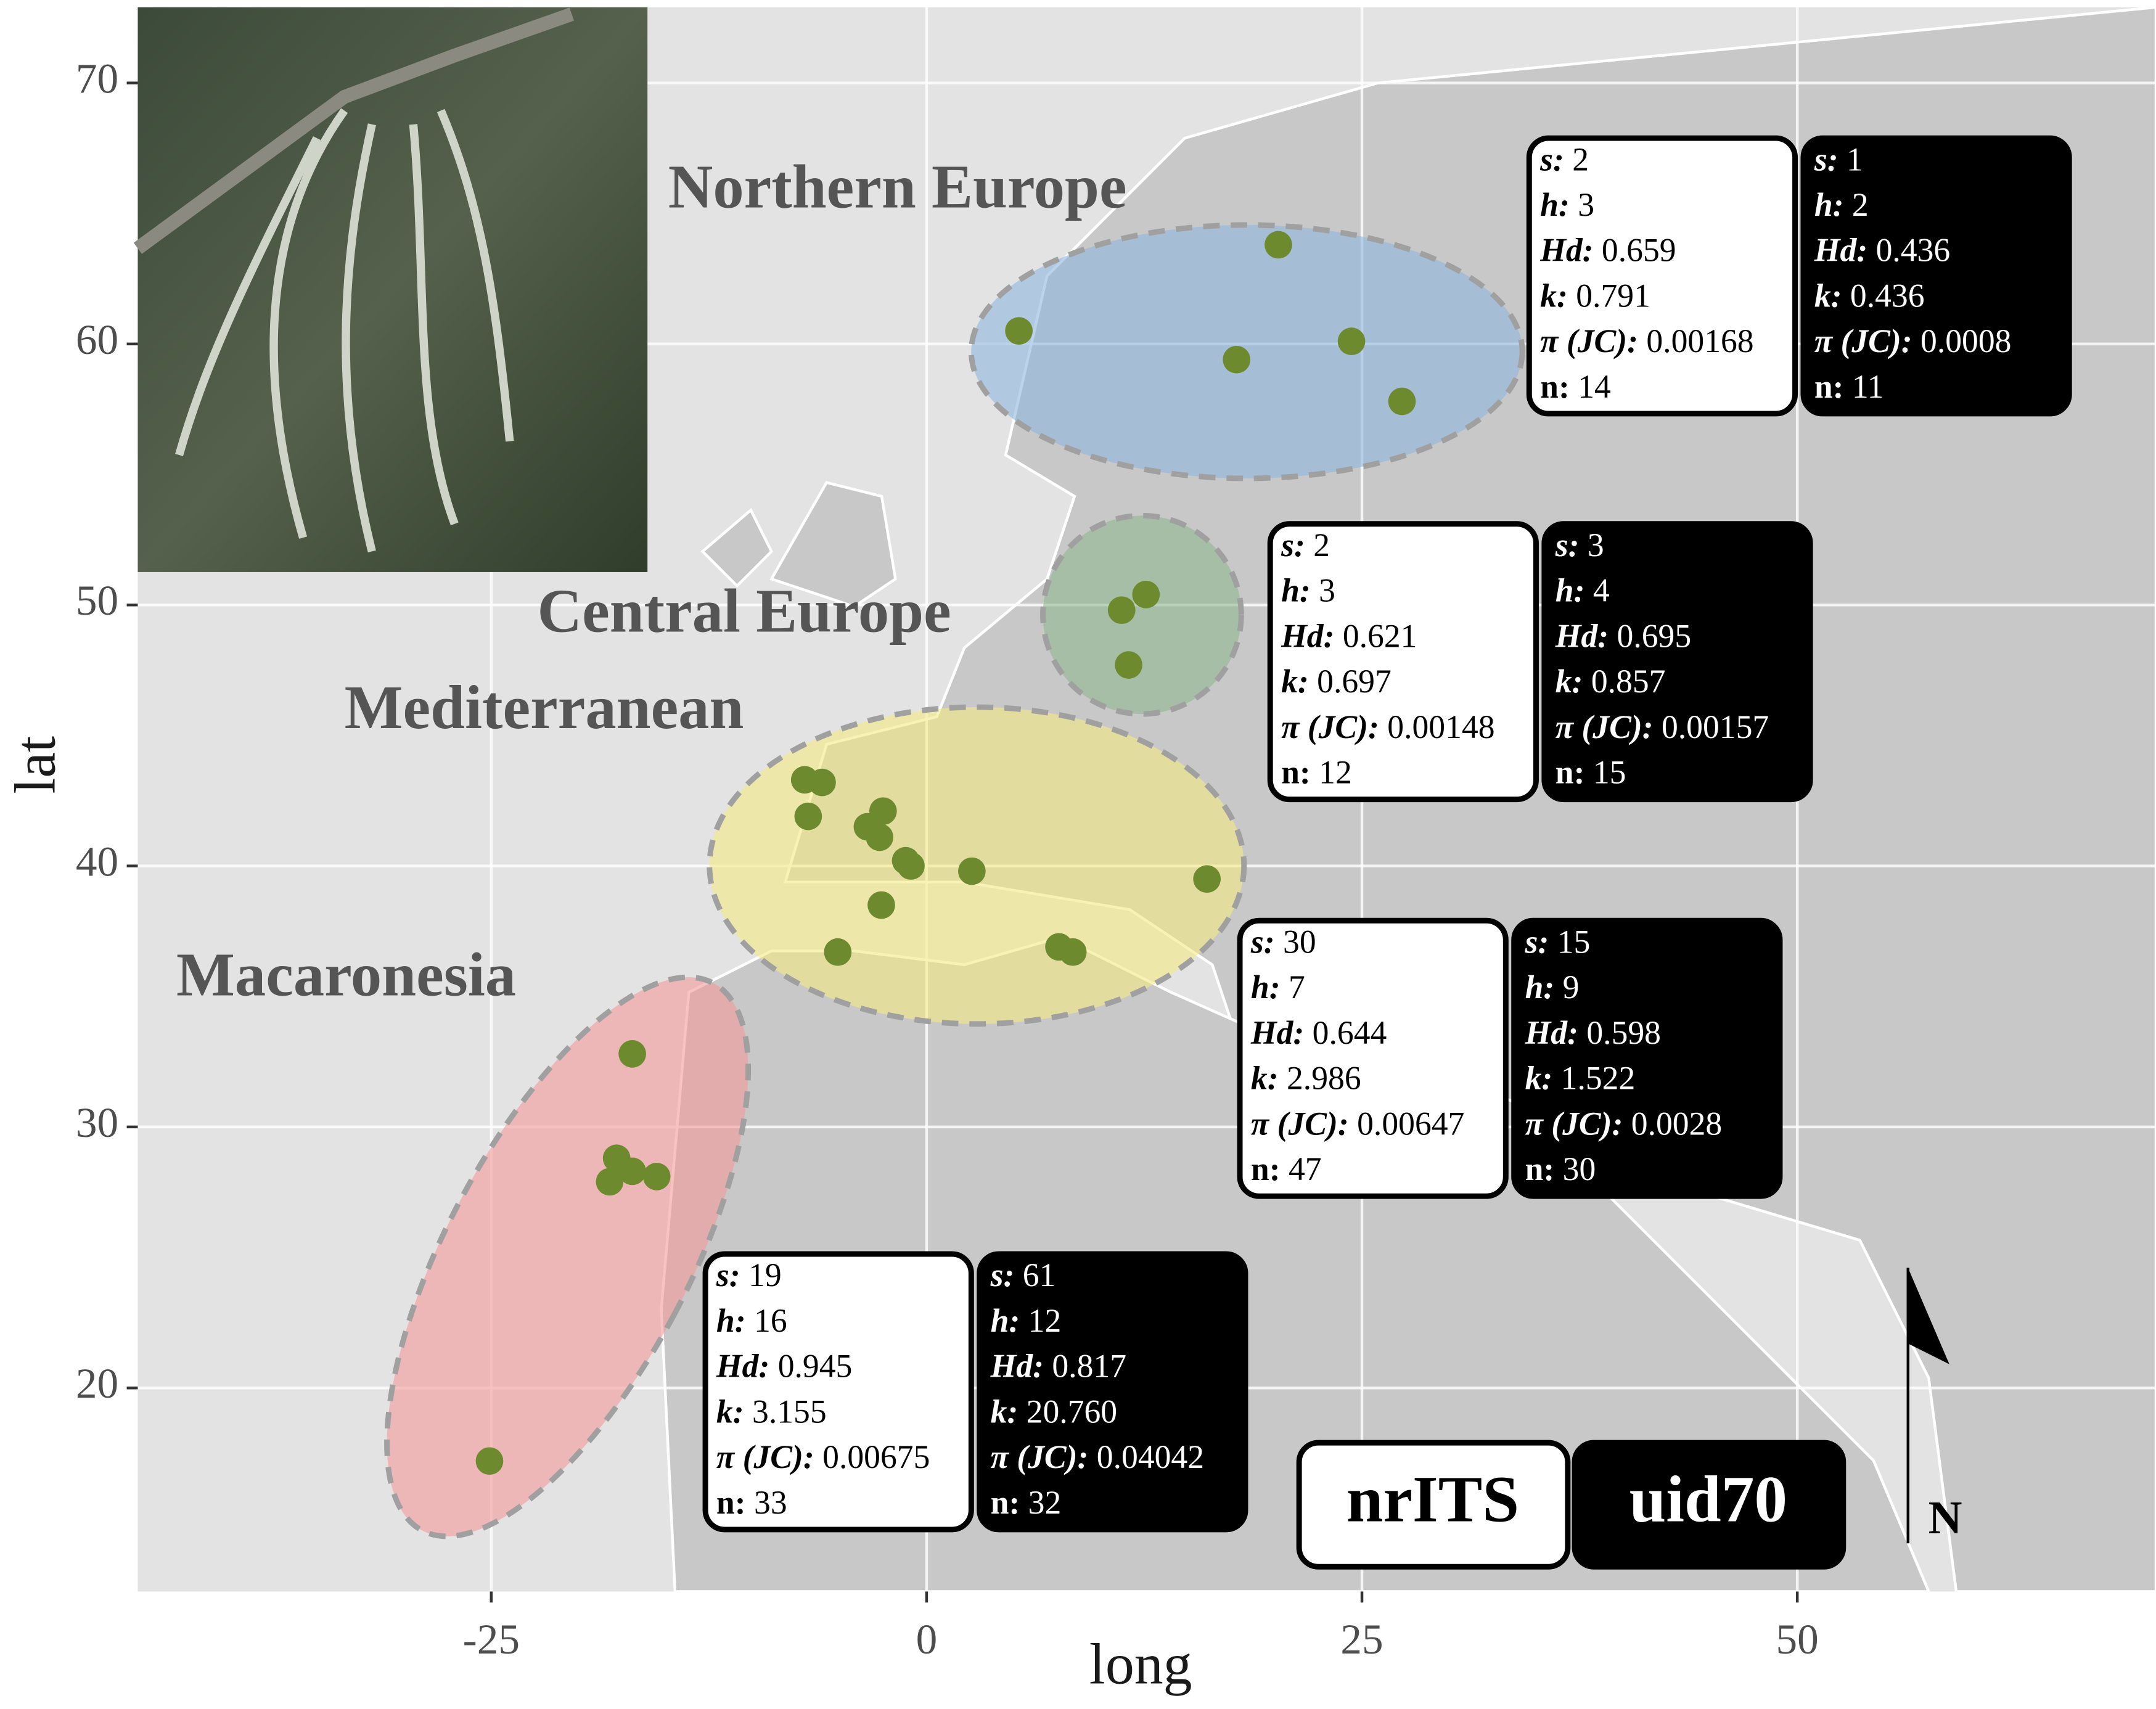 This screenshot has height=1709, width=2156. I want to click on region-label: Macaronesia, so click(346, 974).